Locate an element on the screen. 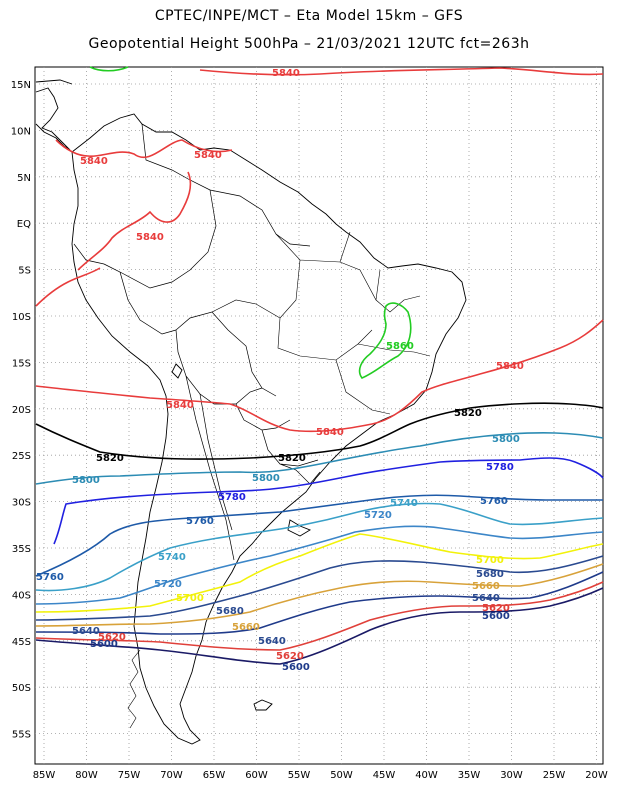 The width and height of the screenshot is (618, 800). contour-5840-top is located at coordinates (401, 71).